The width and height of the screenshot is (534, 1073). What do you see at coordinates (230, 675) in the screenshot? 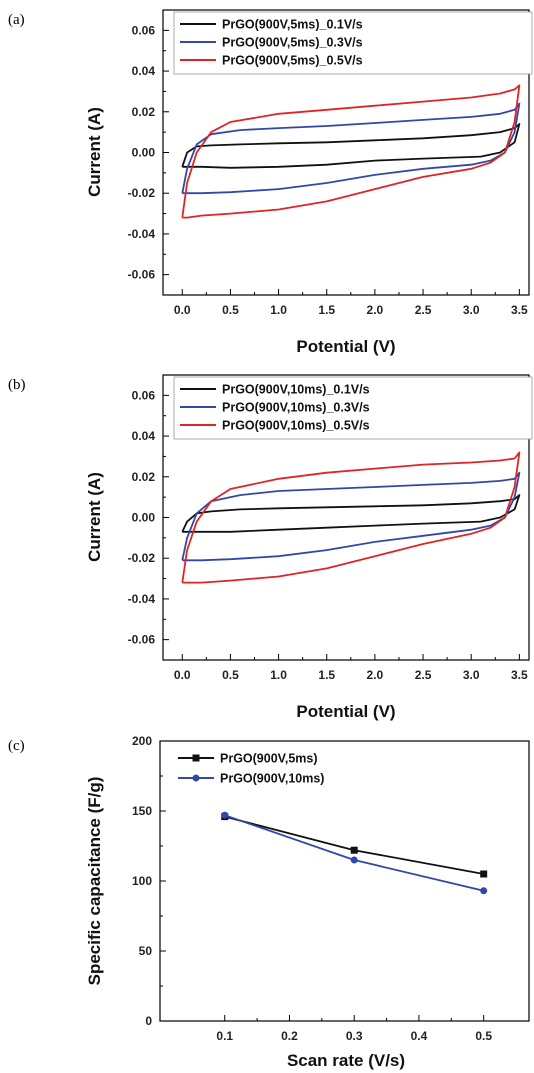
I see `panel-b-x-tick-label: 0.5` at bounding box center [230, 675].